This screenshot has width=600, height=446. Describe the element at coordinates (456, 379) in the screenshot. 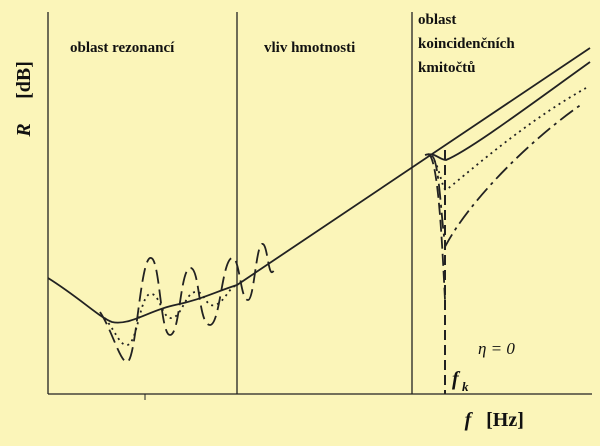

I see `fk-label: f` at that location.